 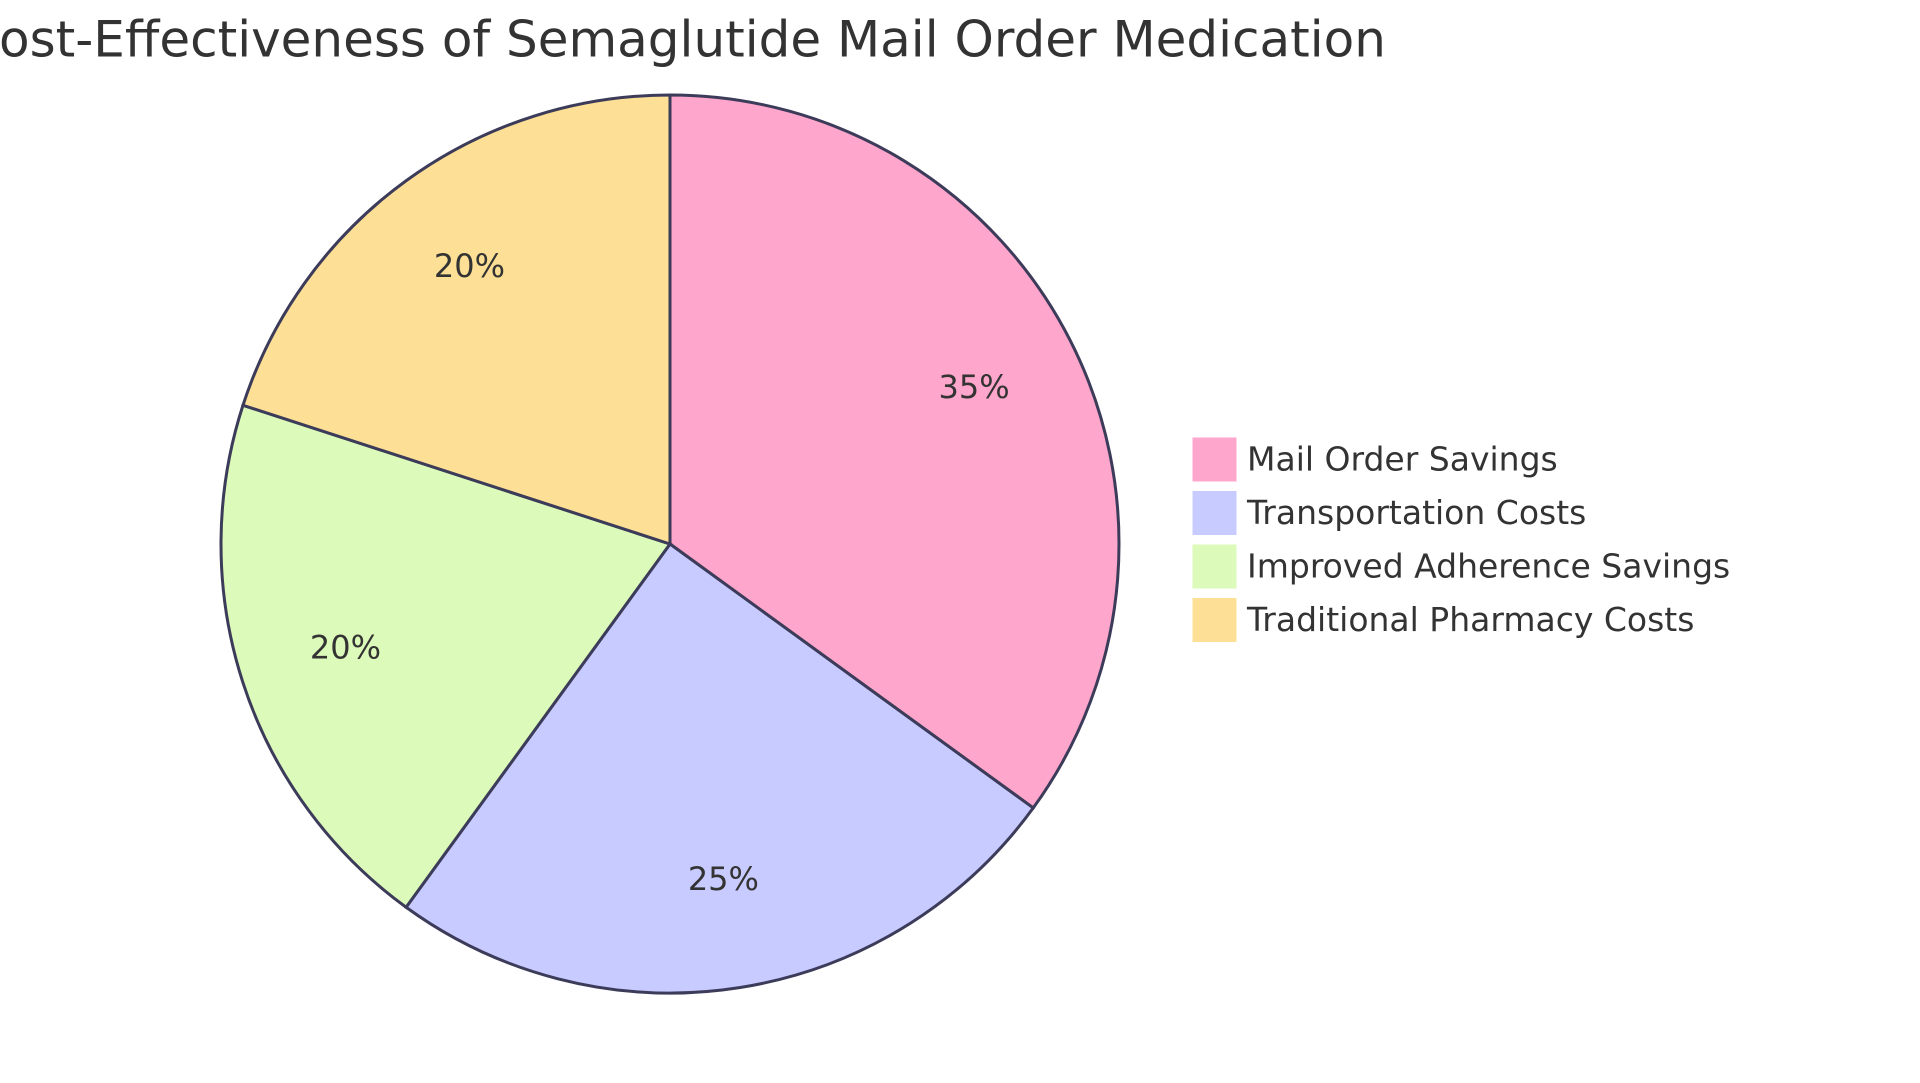 I want to click on legend-label: Traditional Pharmacy Costs, so click(x=1470, y=619).